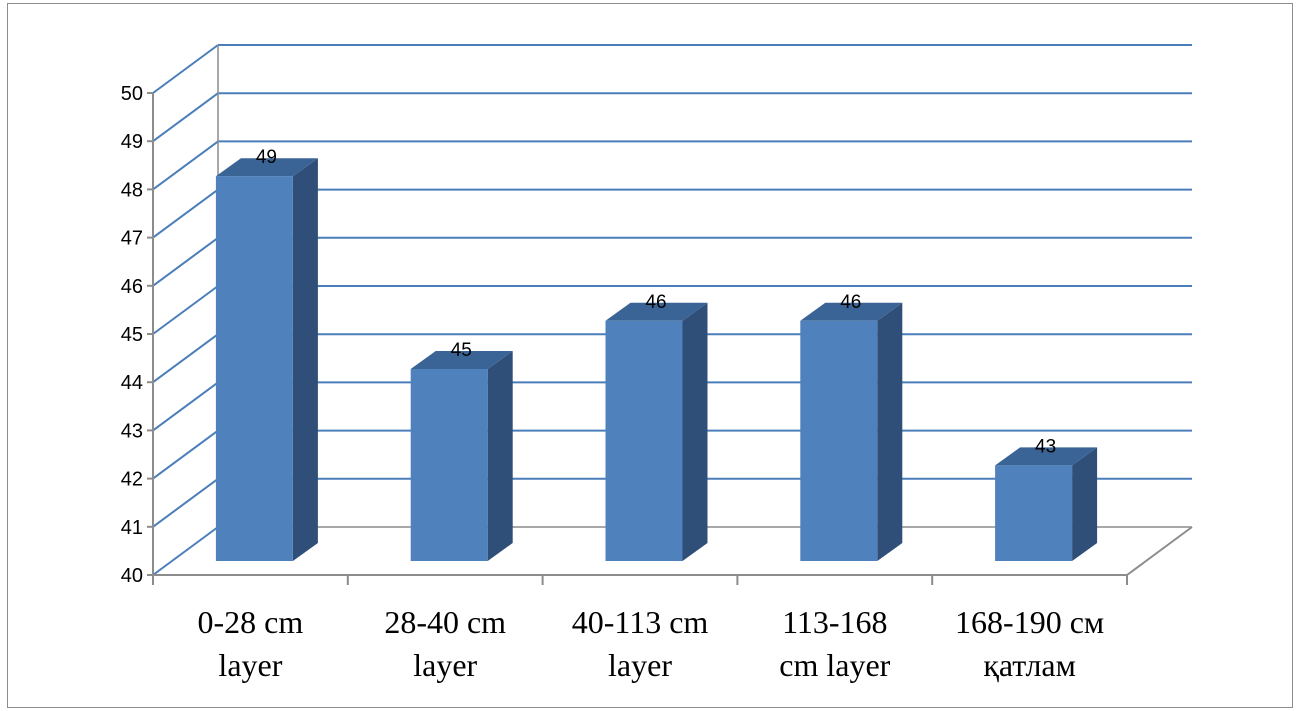 The height and width of the screenshot is (711, 1300). I want to click on y-tick-label: 45, so click(132, 335).